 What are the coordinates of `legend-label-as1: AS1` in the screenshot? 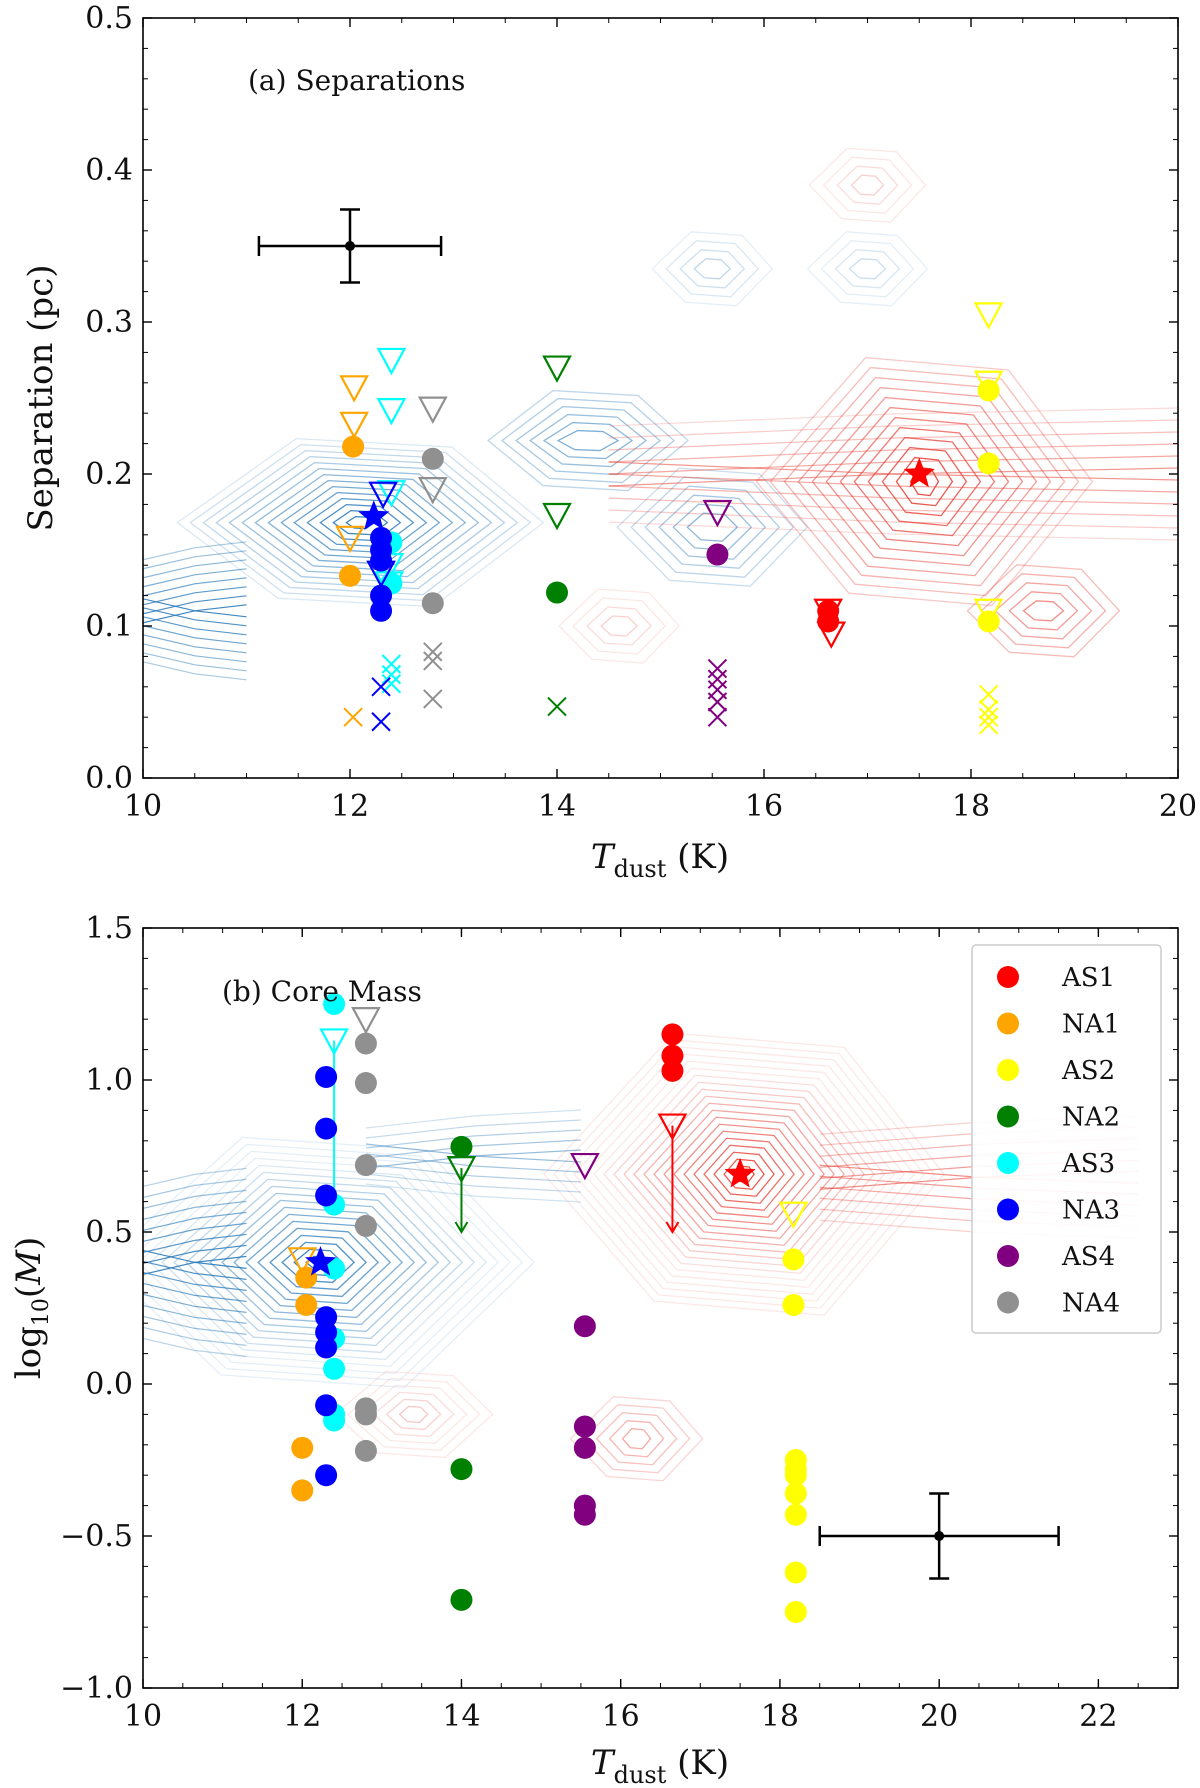 It's located at (1088, 978).